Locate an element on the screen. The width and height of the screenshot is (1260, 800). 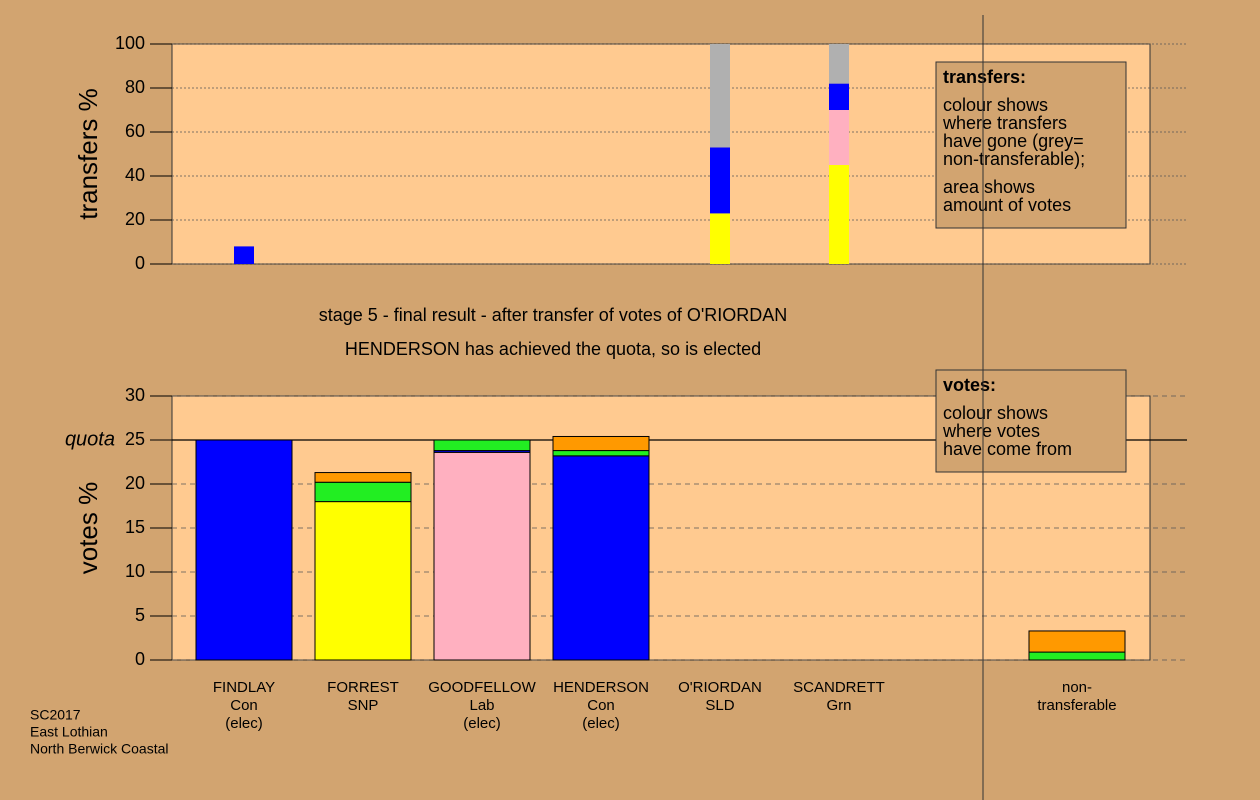
x-tick-label: transferable is located at coordinates (1076, 705).